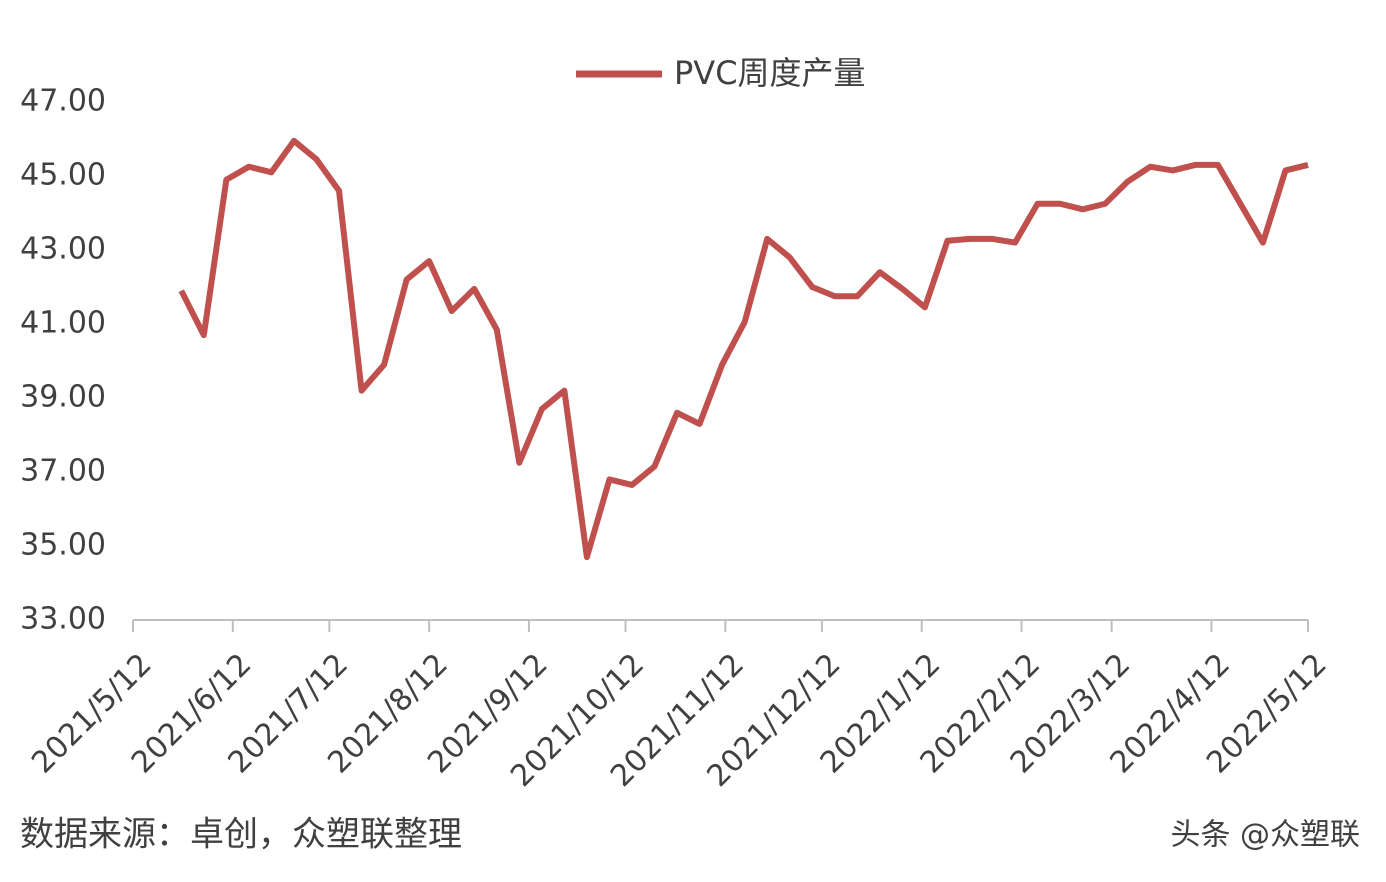 This screenshot has width=1386, height=882. What do you see at coordinates (63, 101) in the screenshot?
I see `y-tick-label: 47.00` at bounding box center [63, 101].